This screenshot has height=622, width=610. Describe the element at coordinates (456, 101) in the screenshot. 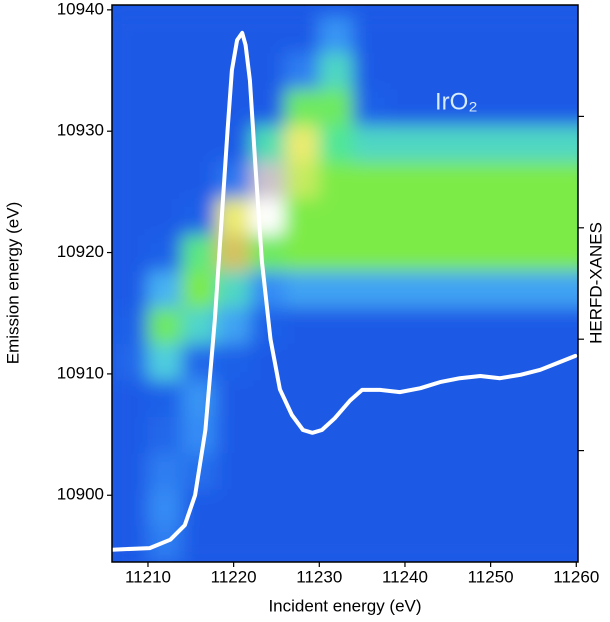

I see `annotation: IrO₂` at that location.